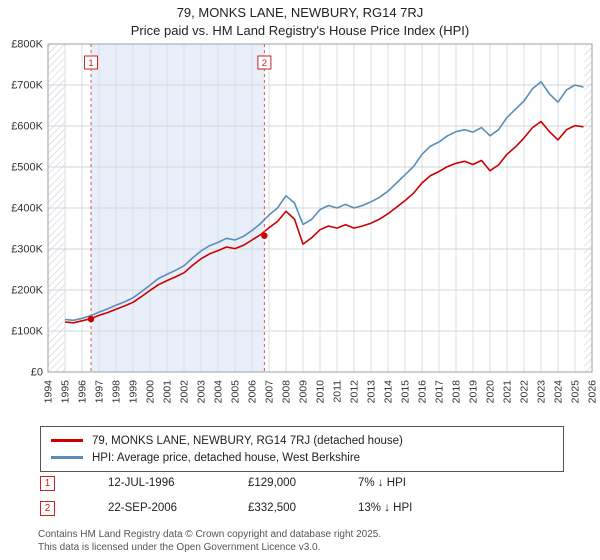 This screenshot has height=560, width=600. What do you see at coordinates (100, 392) in the screenshot?
I see `x-tick-label: 1997` at bounding box center [100, 392].